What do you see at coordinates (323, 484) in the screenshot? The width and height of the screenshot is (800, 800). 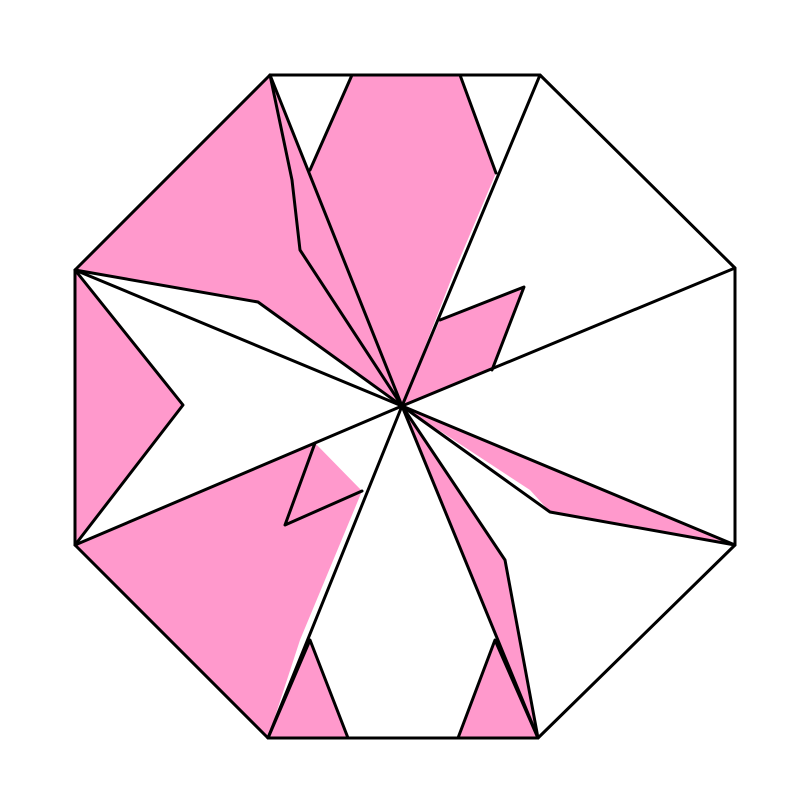 I see `inner-edge-g` at bounding box center [323, 484].